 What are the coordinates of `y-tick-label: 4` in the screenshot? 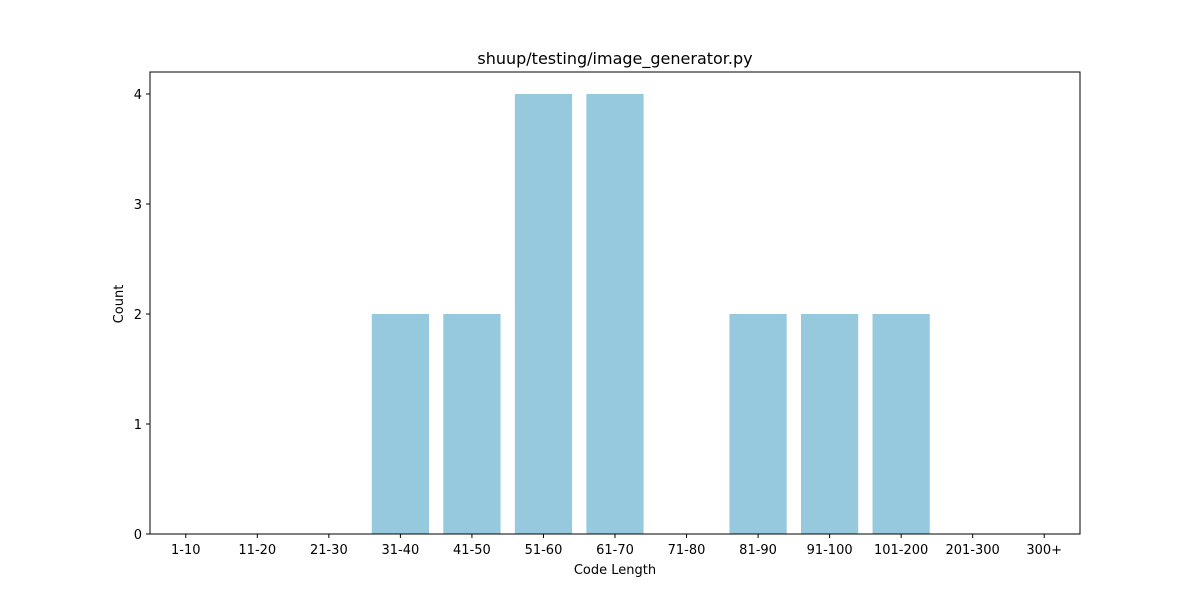 It's located at (138, 95).